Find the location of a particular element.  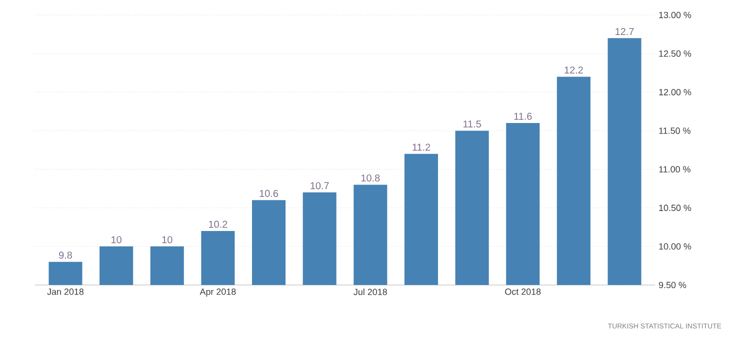

y-tick-label: 11.50 % is located at coordinates (674, 131).